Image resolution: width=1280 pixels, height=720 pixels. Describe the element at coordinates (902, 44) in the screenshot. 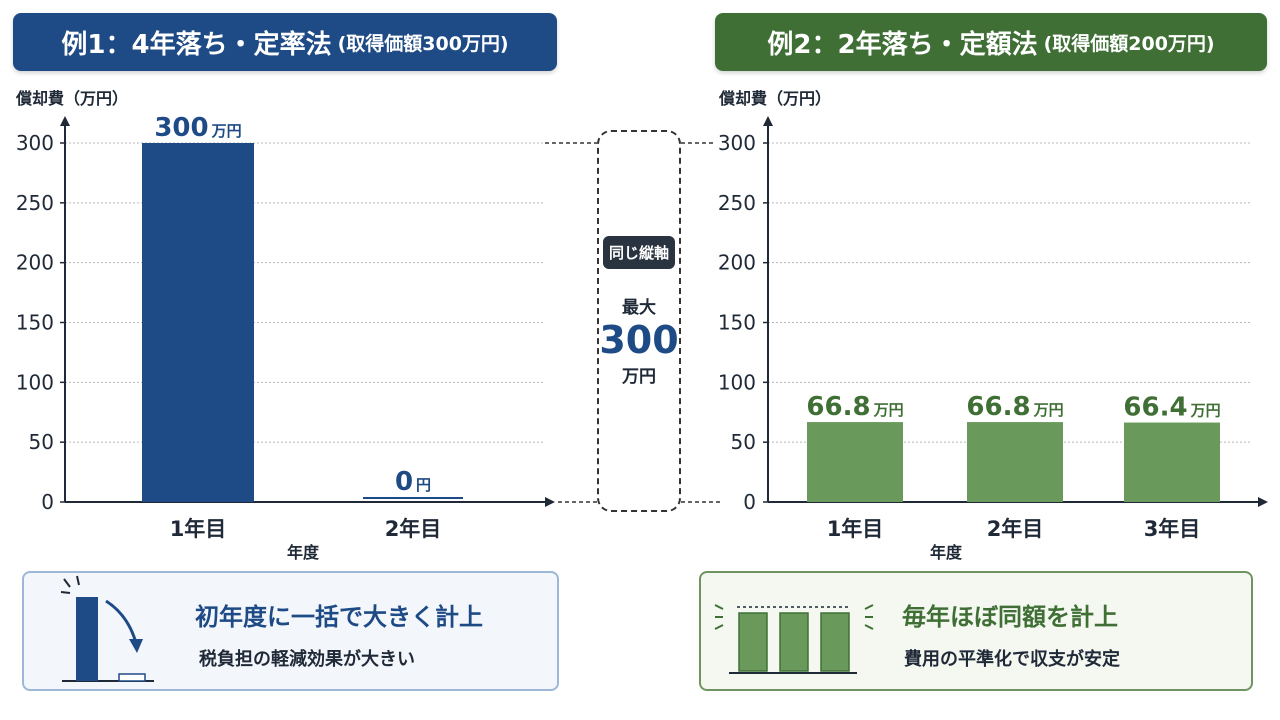

I see `right-banner-title: 例2：2年落ち・定額法` at that location.